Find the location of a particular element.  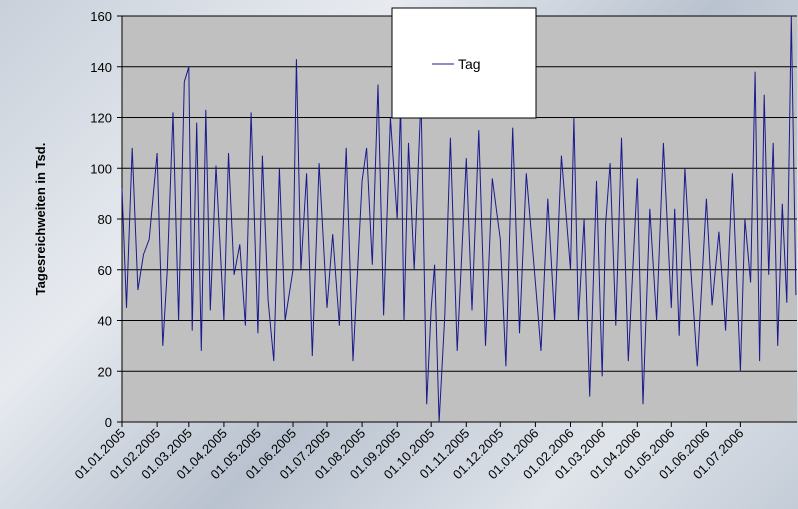

y-axis: 0 20 40 60 80 100 120 140 160 is located at coordinates (106, 219).